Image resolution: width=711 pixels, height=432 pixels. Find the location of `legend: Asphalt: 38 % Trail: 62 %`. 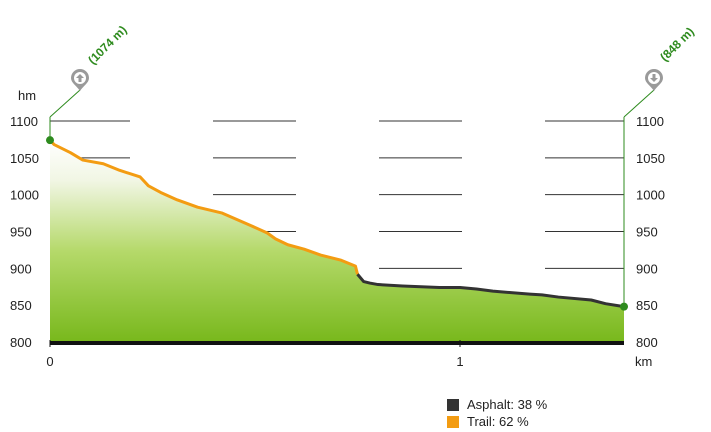

legend: Asphalt: 38 % Trail: 62 % is located at coordinates (497, 413).